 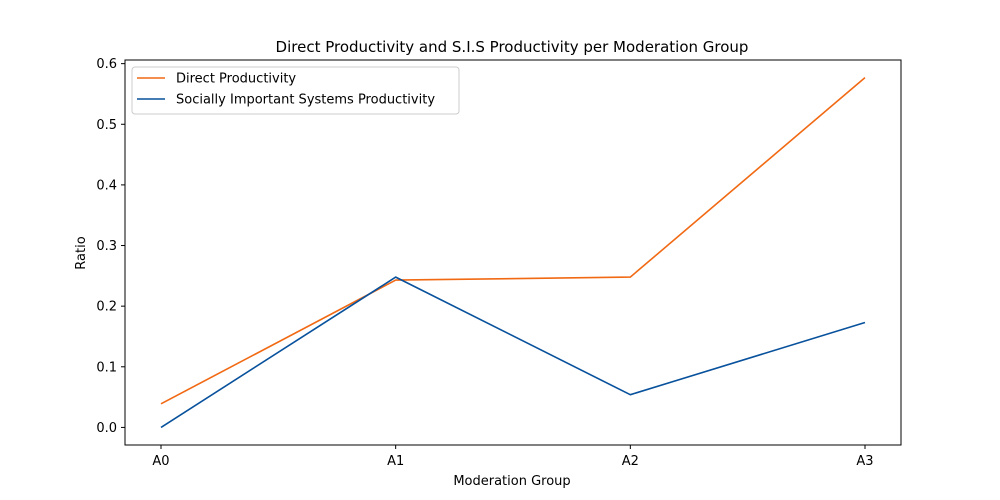 I want to click on x-tick-label: A3, so click(x=864, y=461).